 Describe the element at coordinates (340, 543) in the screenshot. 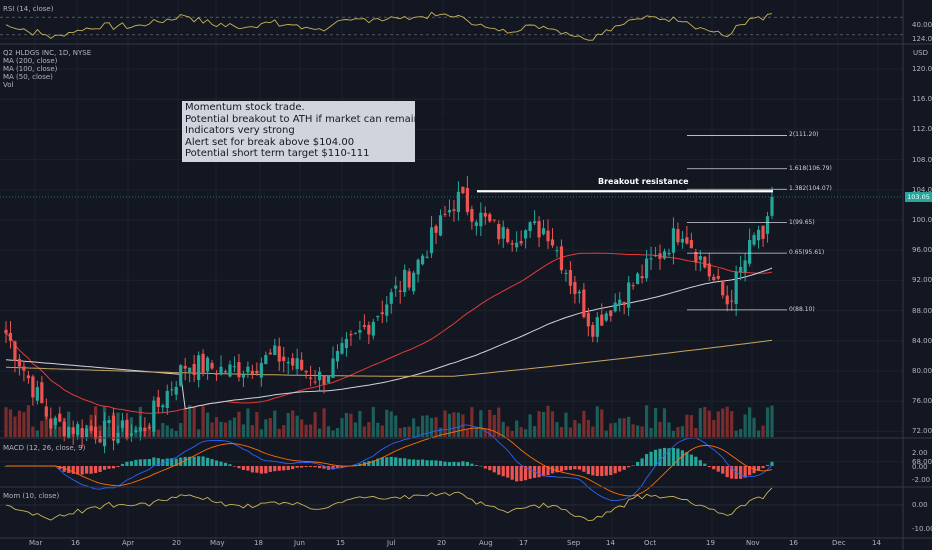

I see `time-axis-tick: 15` at that location.